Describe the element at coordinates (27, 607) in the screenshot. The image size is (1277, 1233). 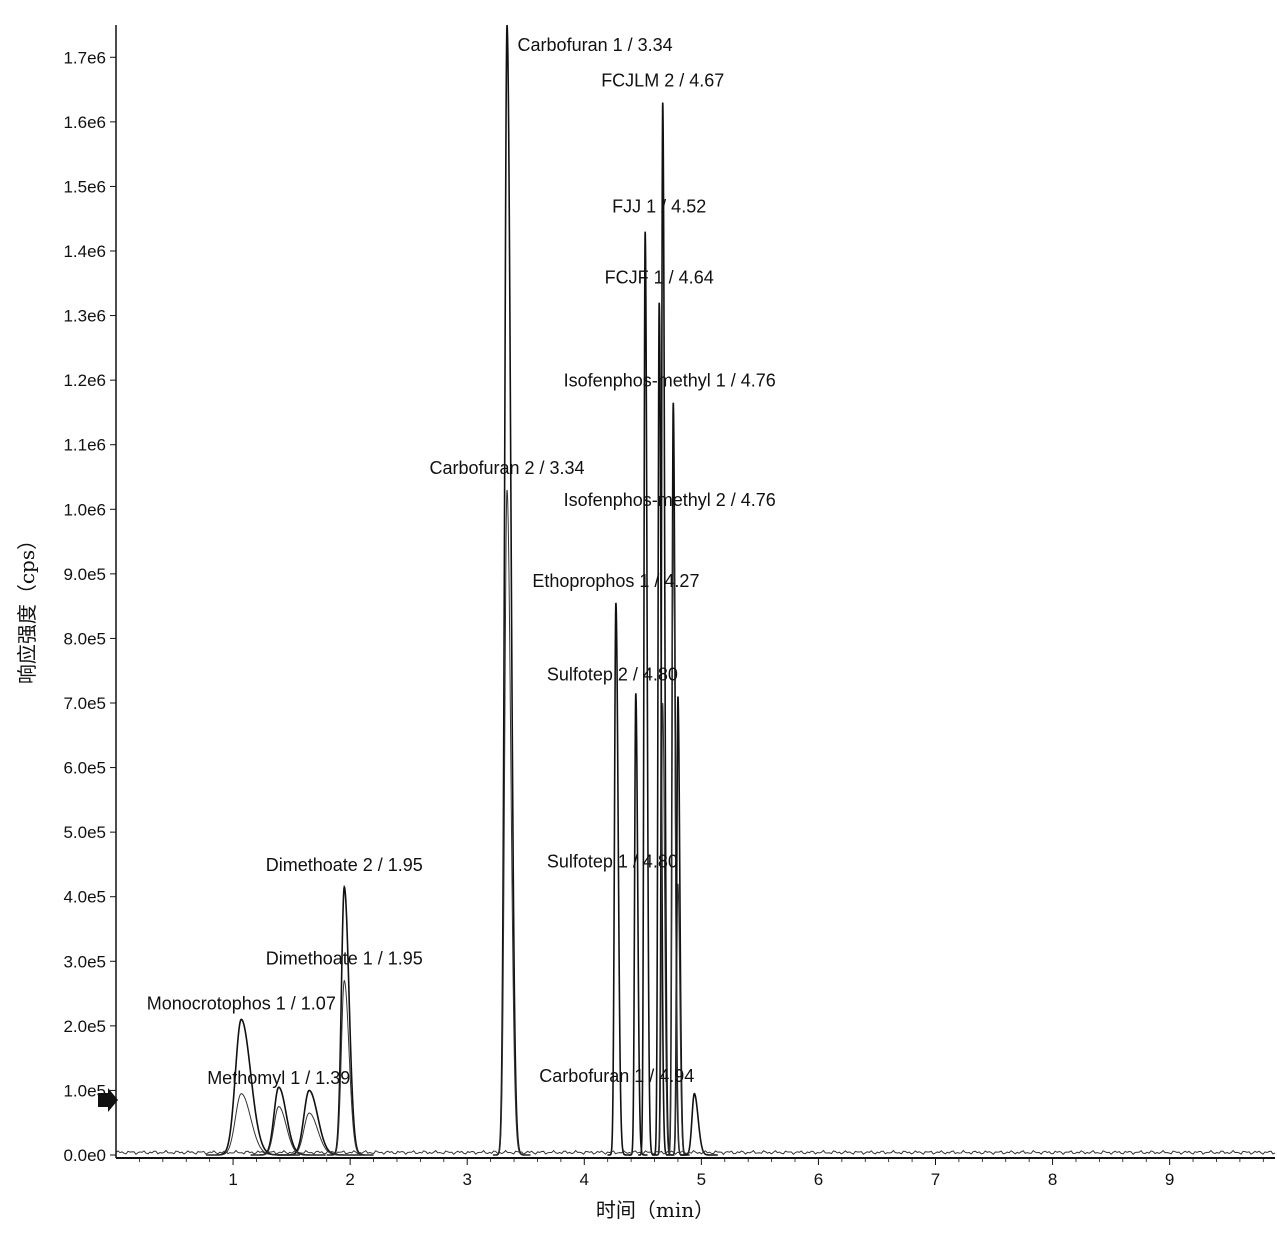
I see `y-axis-title: 响应强度（cps）` at that location.